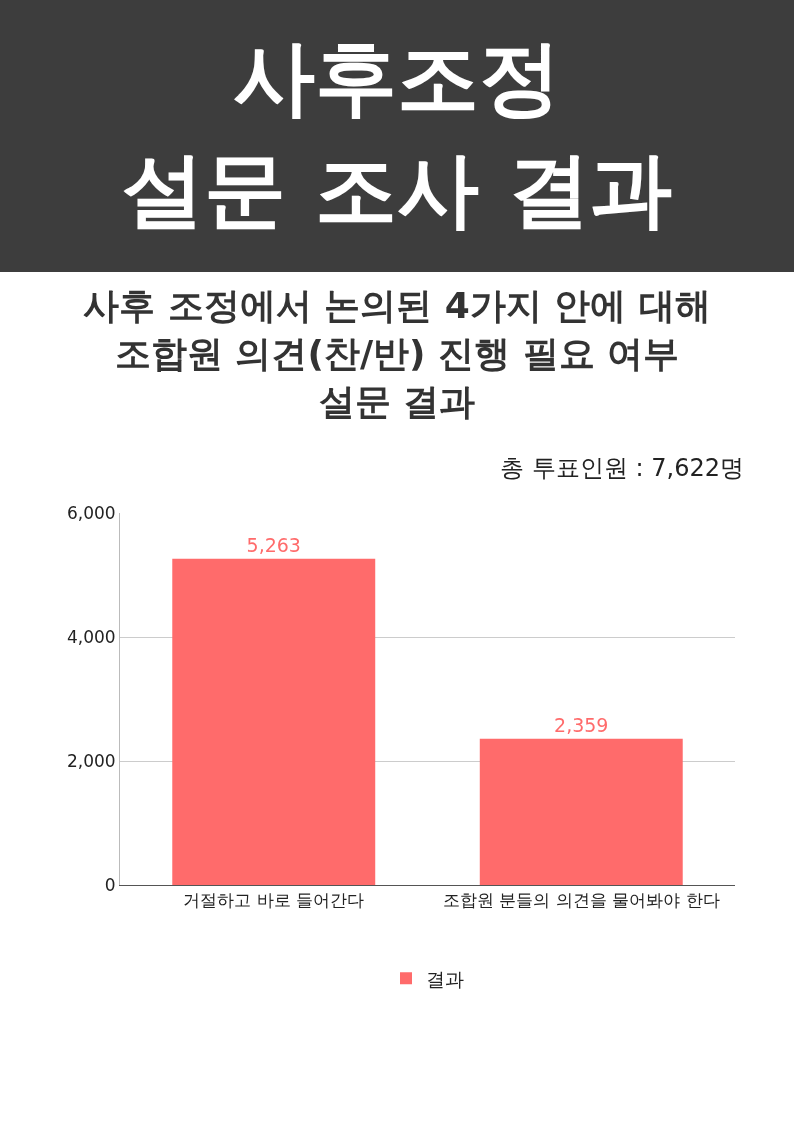  Describe the element at coordinates (581, 724) in the screenshot. I see `data-label: 2,359` at that location.